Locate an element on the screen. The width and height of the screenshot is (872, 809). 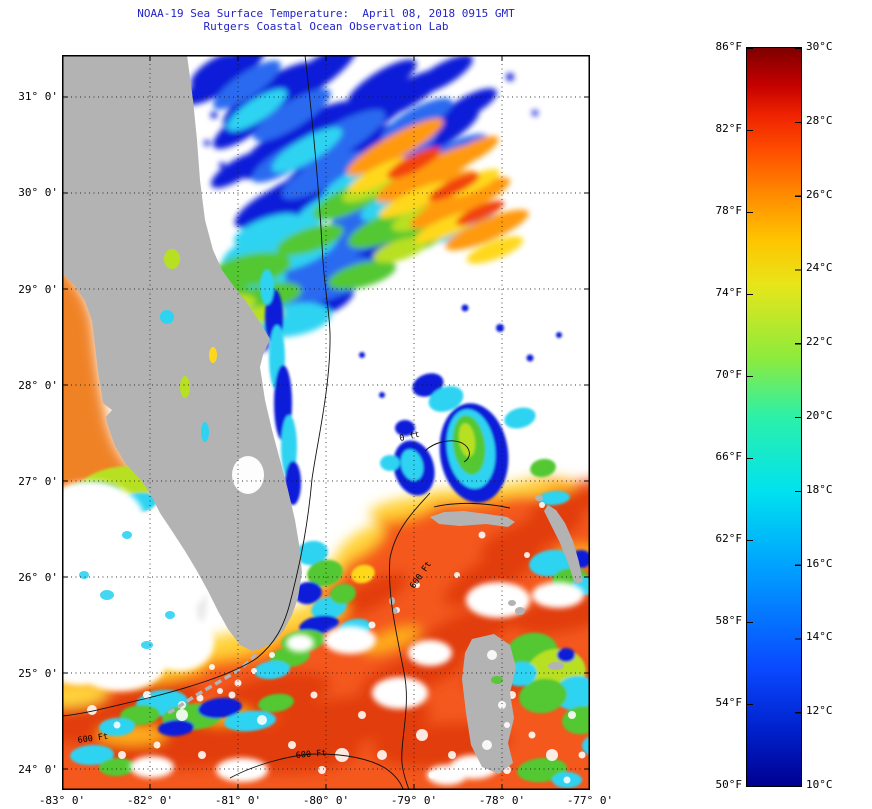
lat-label-26: 26° 0' is located at coordinates (38, 577).